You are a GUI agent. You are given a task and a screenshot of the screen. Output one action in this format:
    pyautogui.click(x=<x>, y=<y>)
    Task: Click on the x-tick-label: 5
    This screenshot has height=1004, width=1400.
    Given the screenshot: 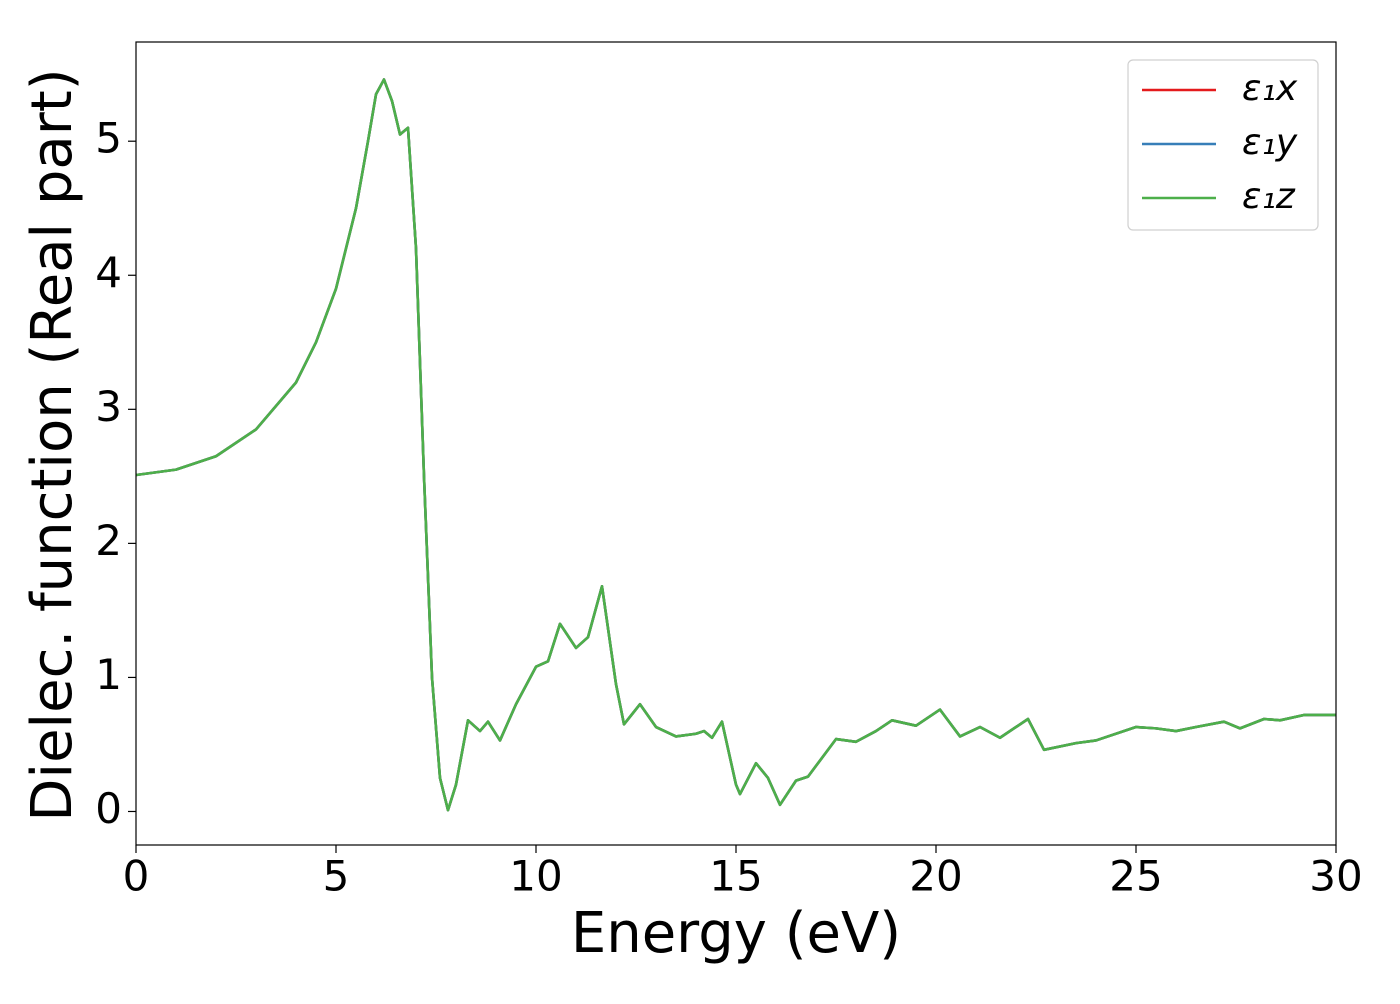 What is the action you would take?
    pyautogui.click(x=336, y=876)
    